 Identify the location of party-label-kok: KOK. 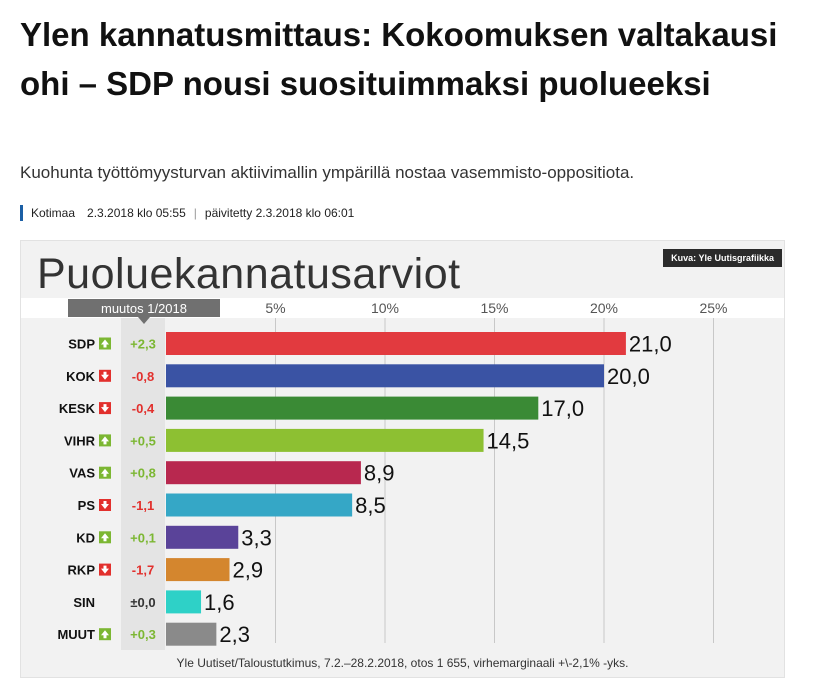
(81, 376).